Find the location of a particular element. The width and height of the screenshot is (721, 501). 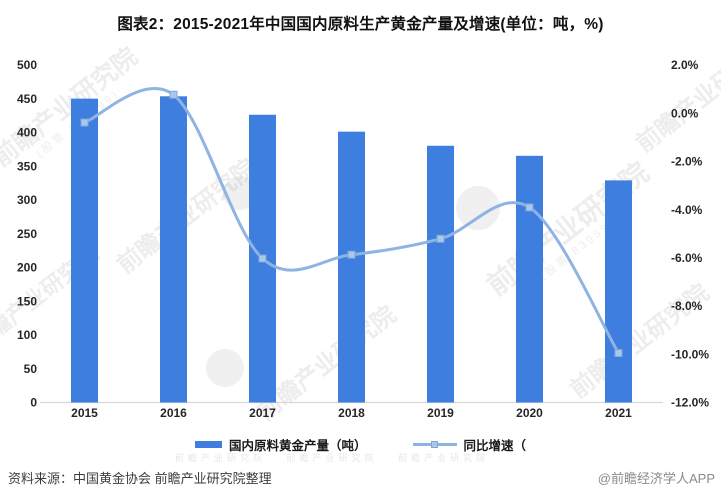

bar-2018 is located at coordinates (351, 267).